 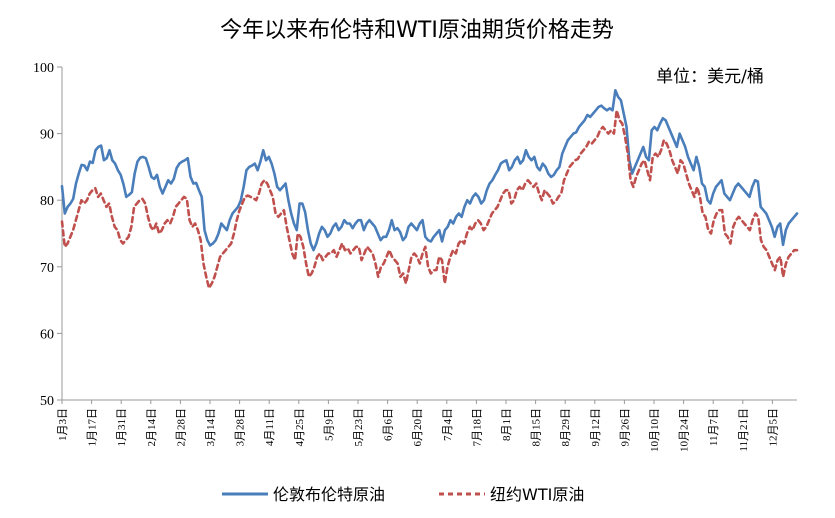 What do you see at coordinates (418, 427) in the screenshot?
I see `x-tick-label: 6月20日` at bounding box center [418, 427].